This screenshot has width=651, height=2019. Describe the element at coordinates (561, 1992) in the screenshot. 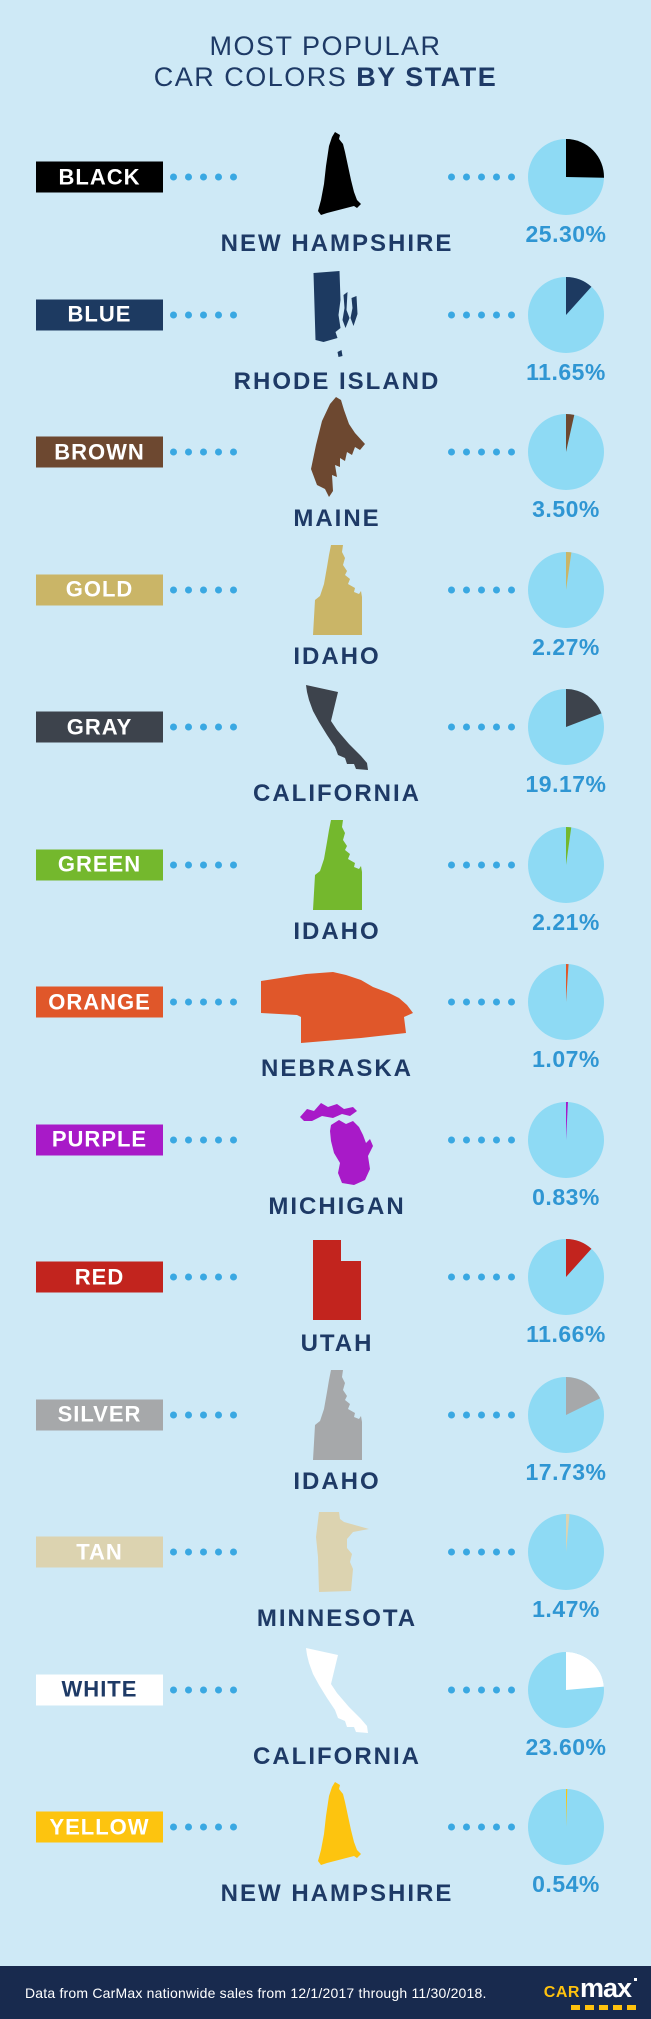

I see `carmax-logo-car: CAR` at that location.